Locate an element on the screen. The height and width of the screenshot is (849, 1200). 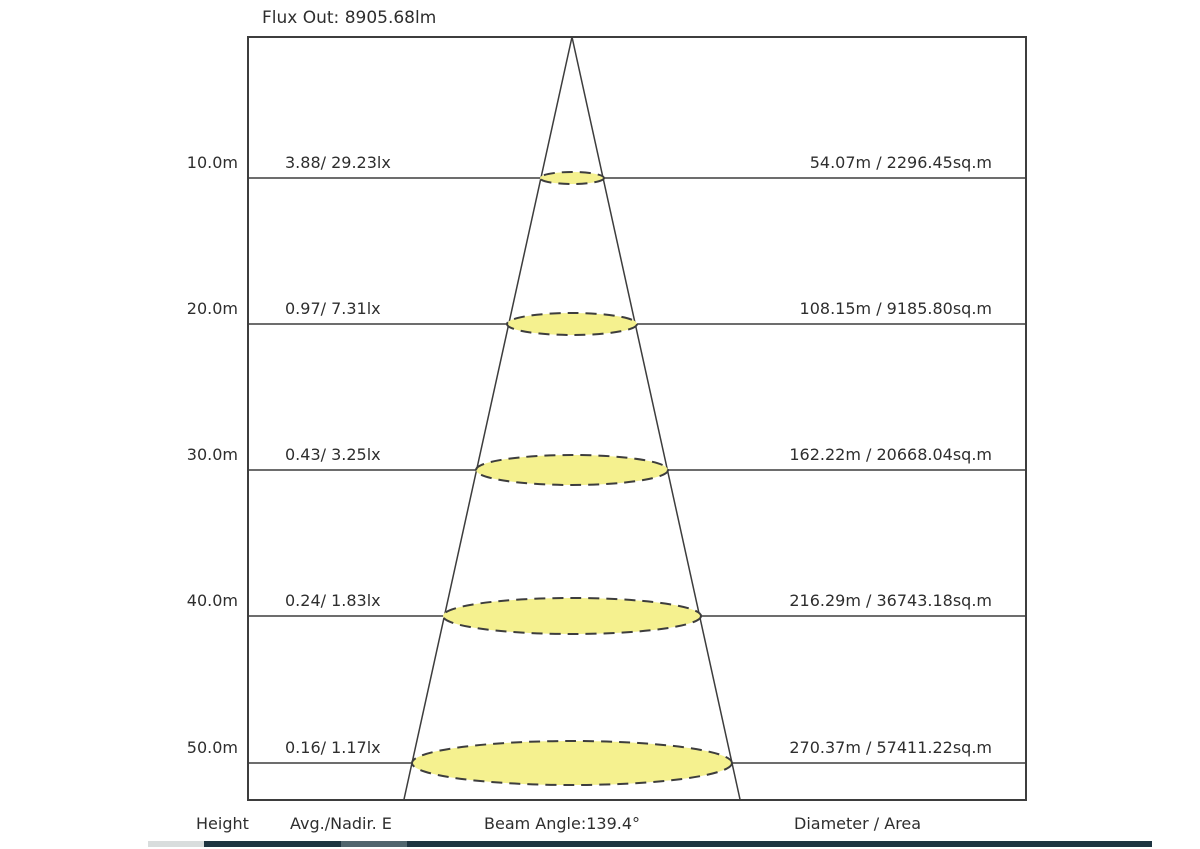
avg-nadir-value-30m: 0.43/ 3.25lx is located at coordinates (333, 454).